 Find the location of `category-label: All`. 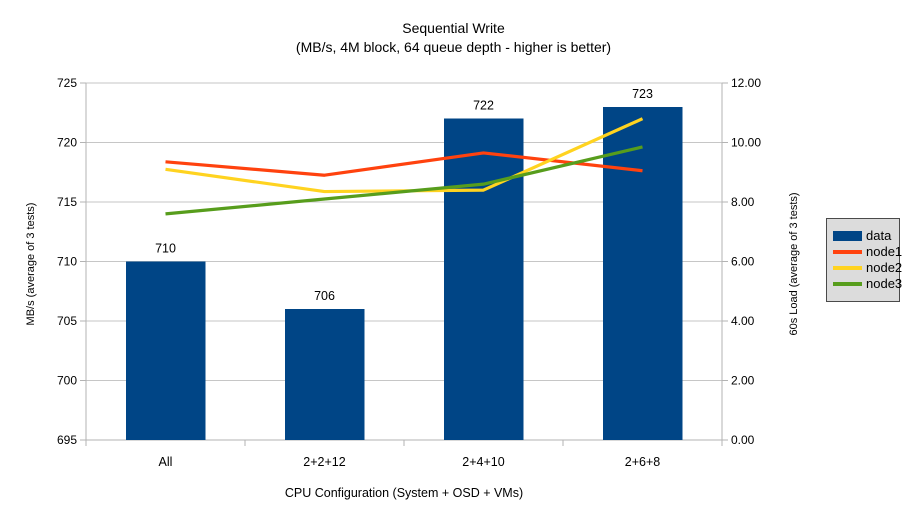

category-label: All is located at coordinates (166, 462).